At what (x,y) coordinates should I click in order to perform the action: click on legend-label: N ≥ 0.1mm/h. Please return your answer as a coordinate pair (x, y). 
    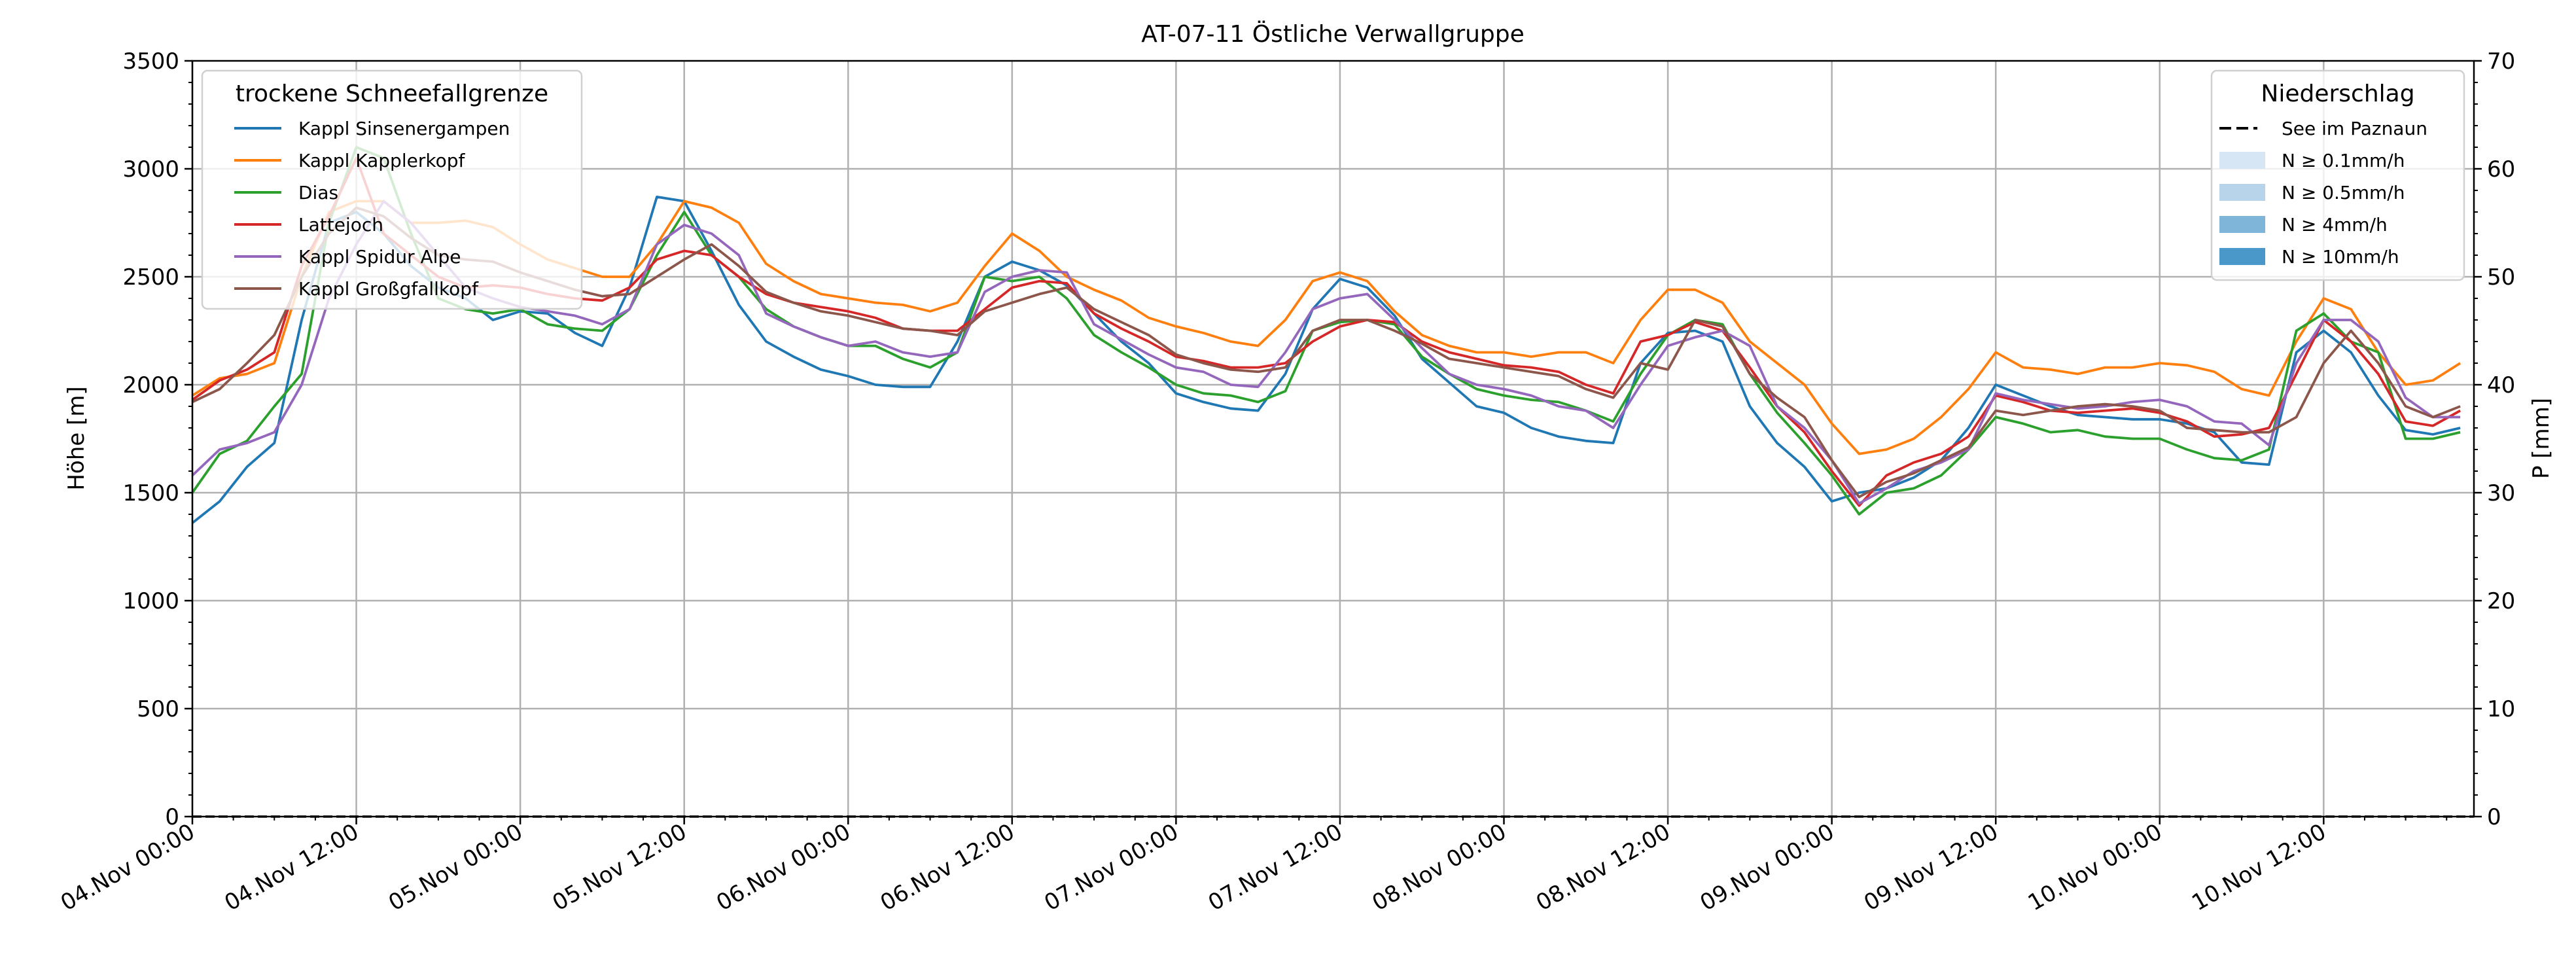
    Looking at the image, I should click on (2343, 161).